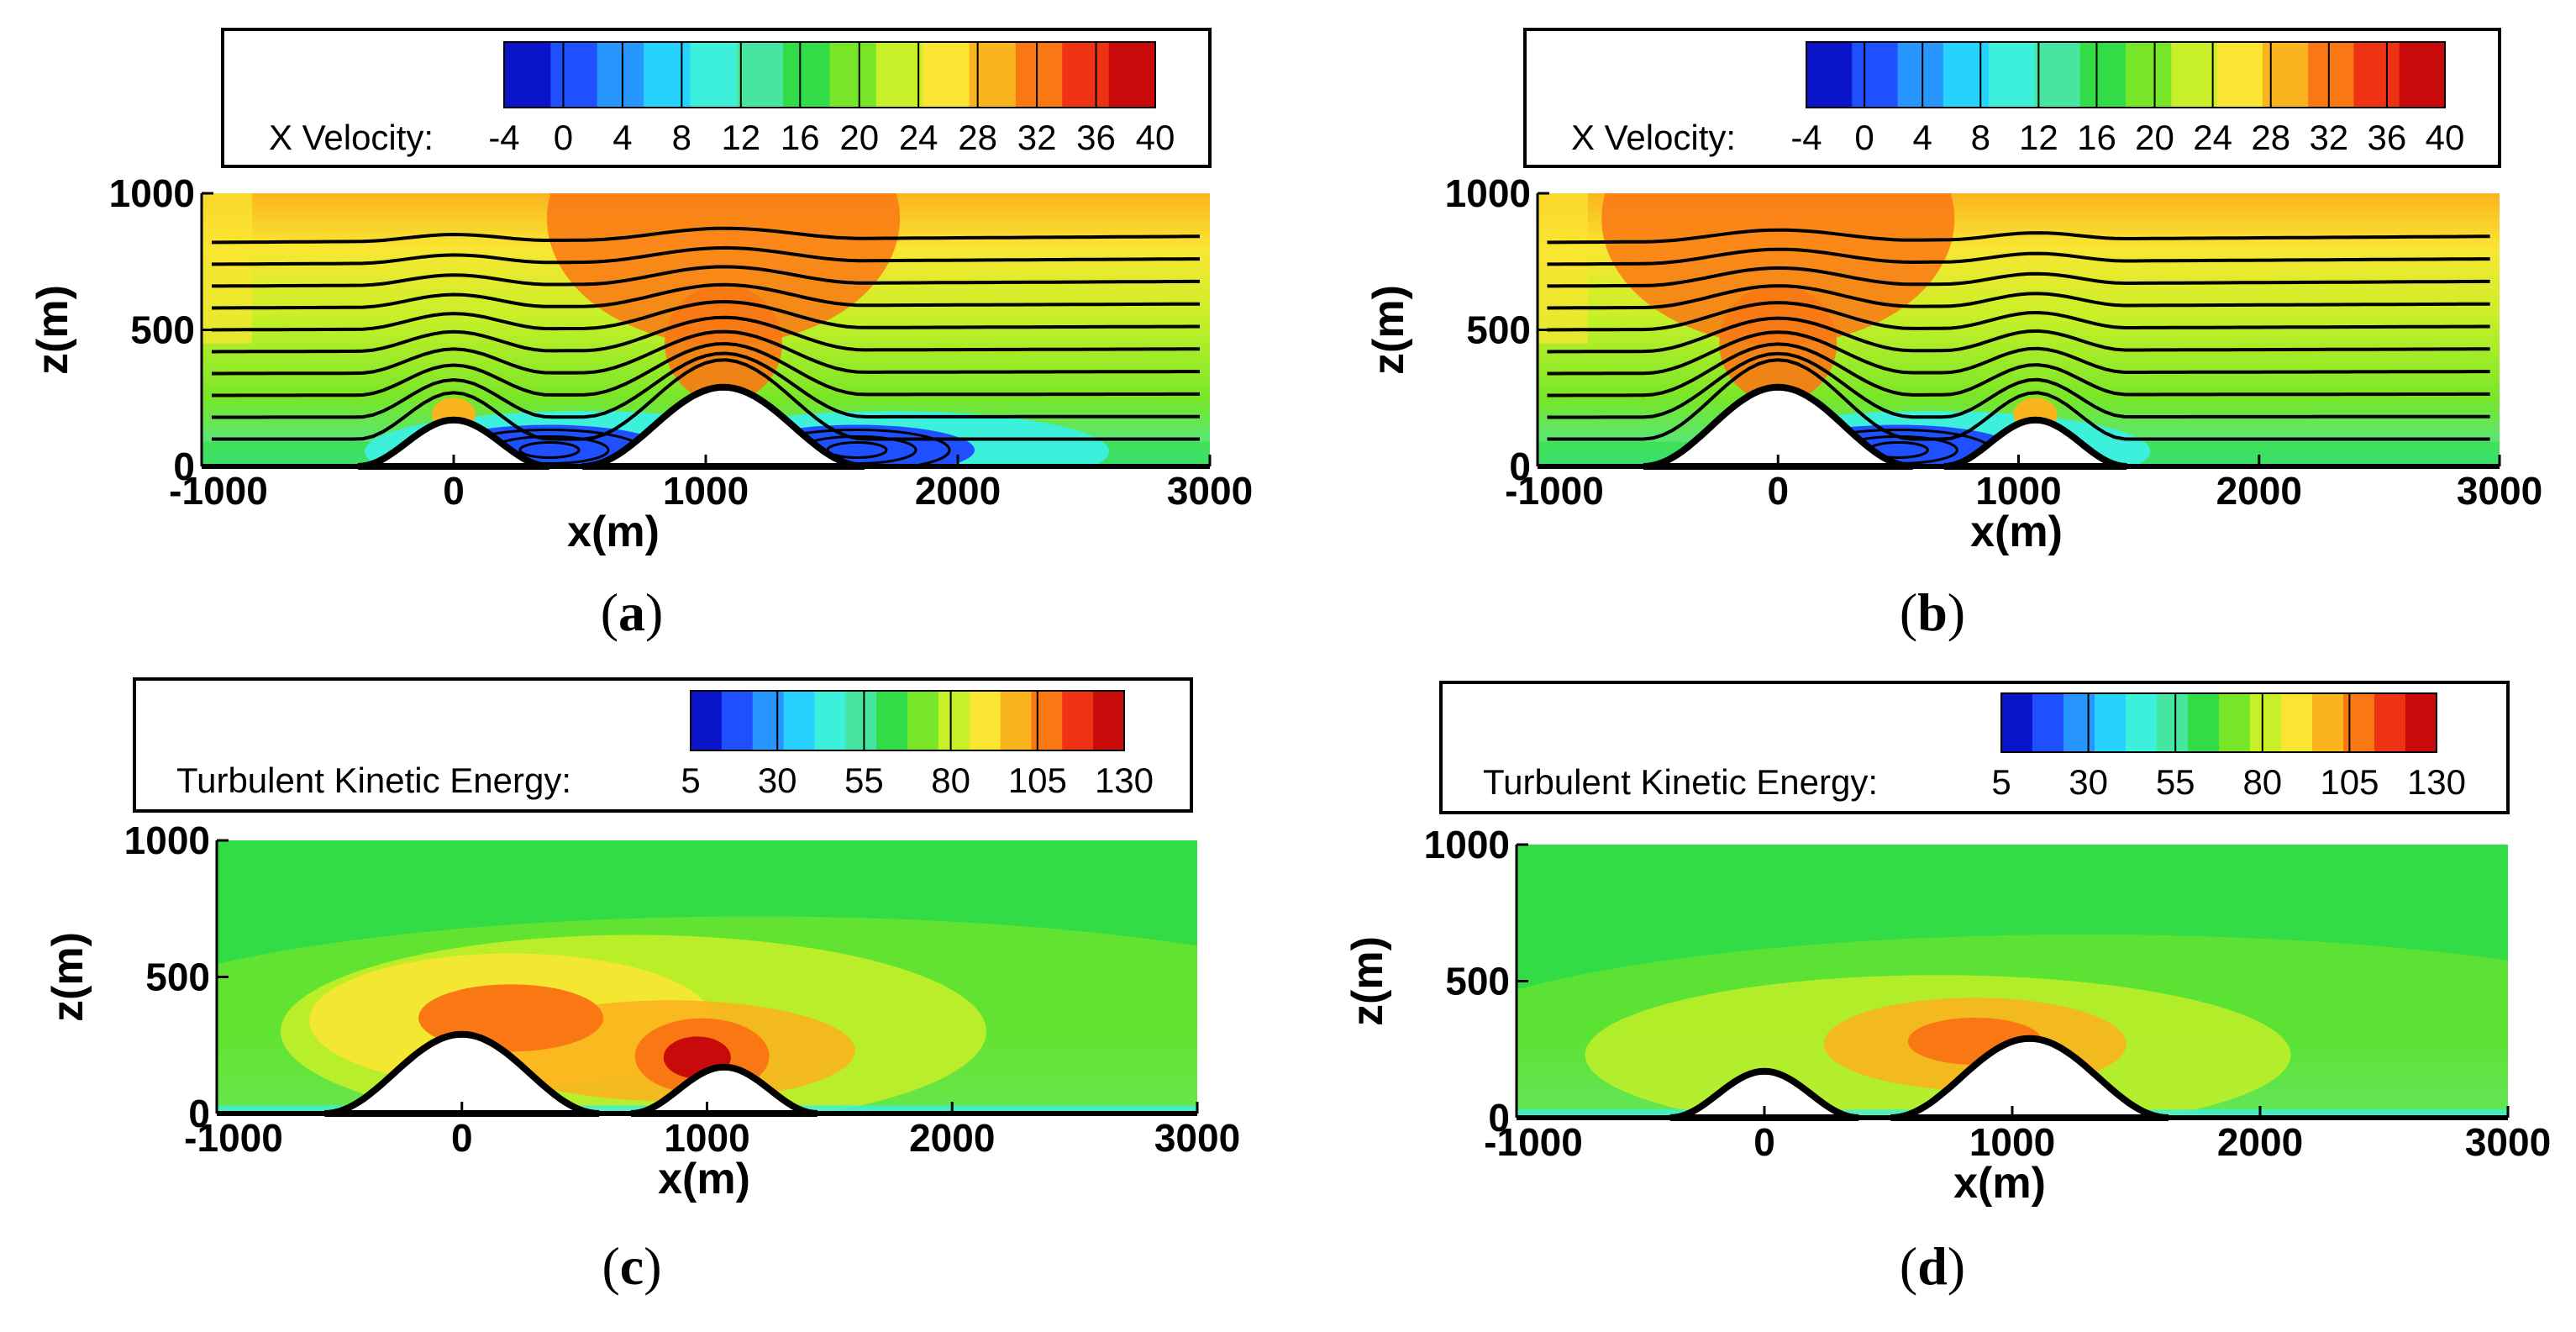 This screenshot has width=2576, height=1332. Describe the element at coordinates (227, 268) in the screenshot. I see `field-band` at that location.